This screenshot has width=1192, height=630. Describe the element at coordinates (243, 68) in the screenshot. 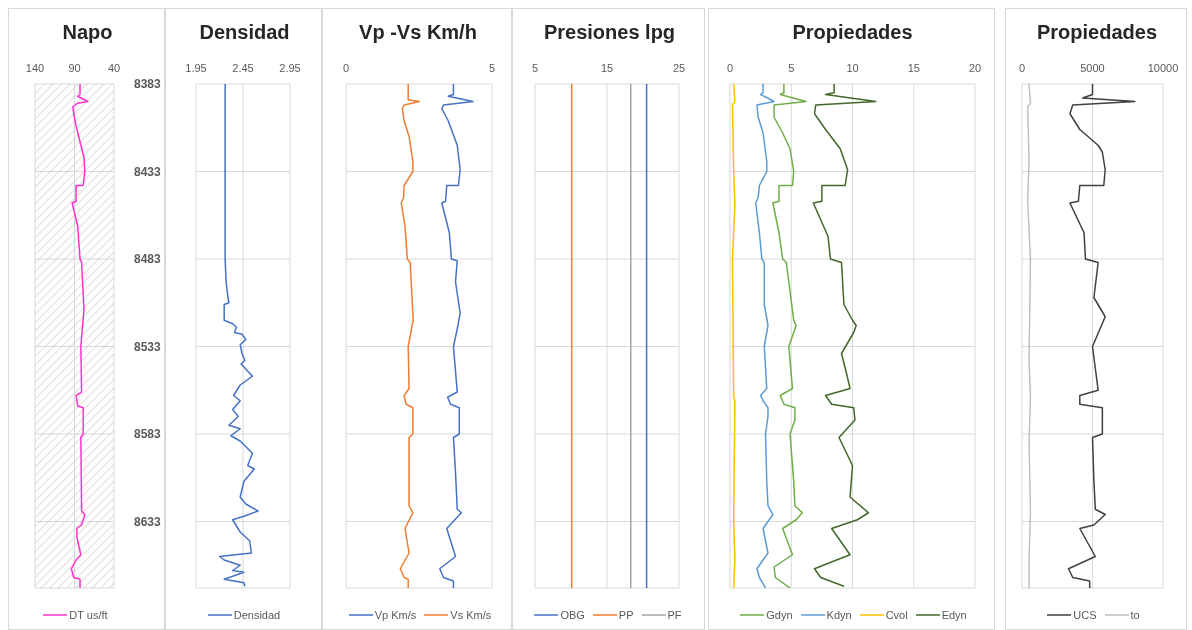

I see `x-tick-label: 2.45` at that location.